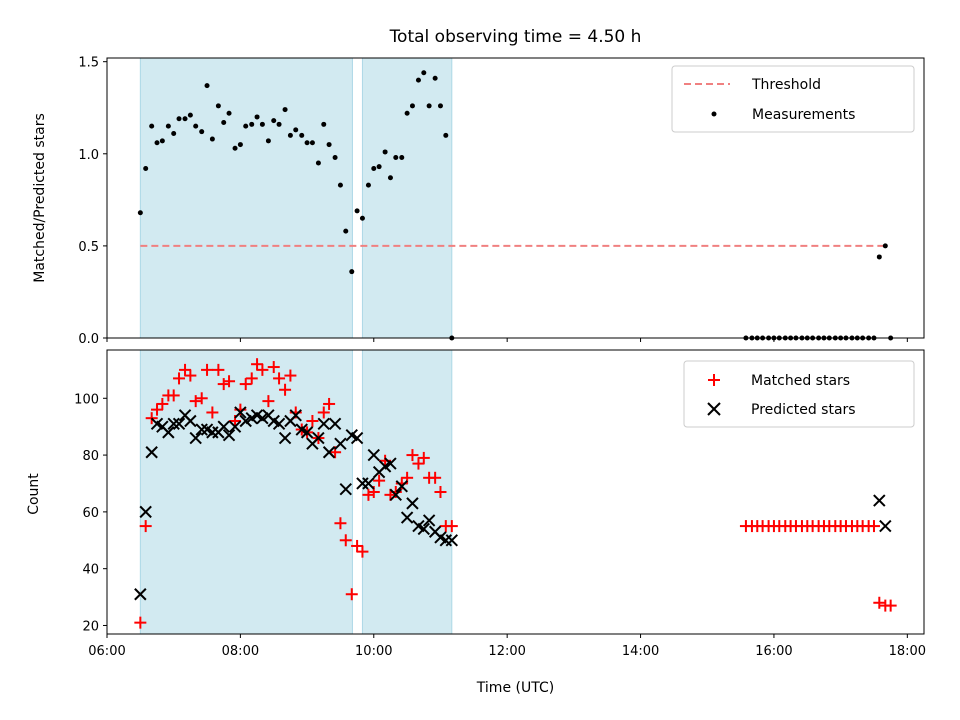 This screenshot has width=960, height=720. What do you see at coordinates (88, 63) in the screenshot?
I see `y-tick-label: 1.5` at bounding box center [88, 63].